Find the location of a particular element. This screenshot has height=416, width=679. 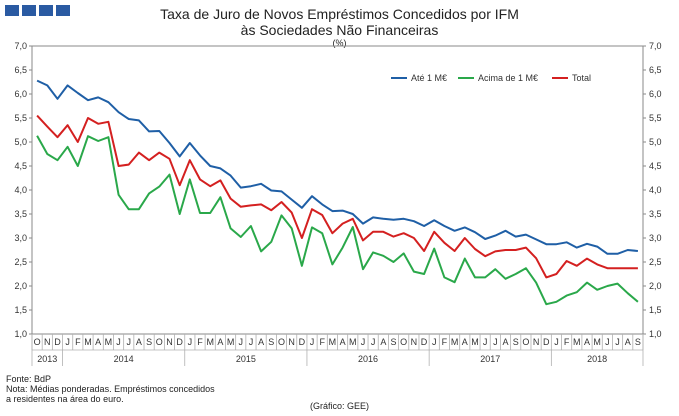

y-tick-label-left: 7,0 is located at coordinates (20, 46).